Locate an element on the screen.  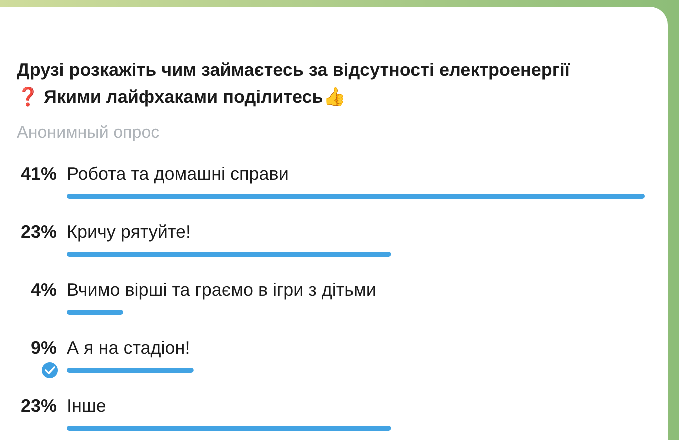
chart-subtitle: Анонимный опрос is located at coordinates (88, 132).